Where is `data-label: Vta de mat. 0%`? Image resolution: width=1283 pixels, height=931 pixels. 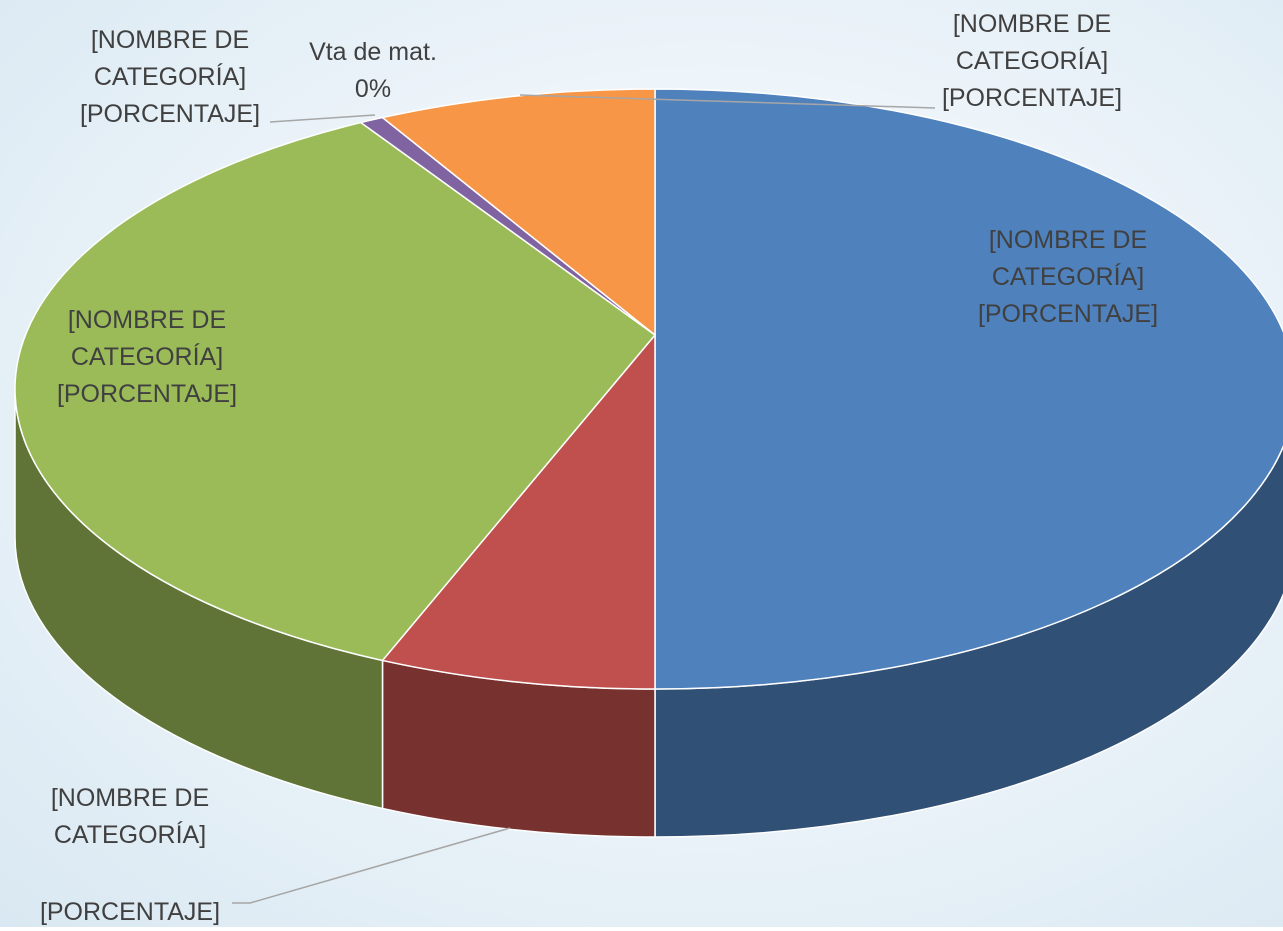 data-label: Vta de mat. 0% is located at coordinates (373, 71).